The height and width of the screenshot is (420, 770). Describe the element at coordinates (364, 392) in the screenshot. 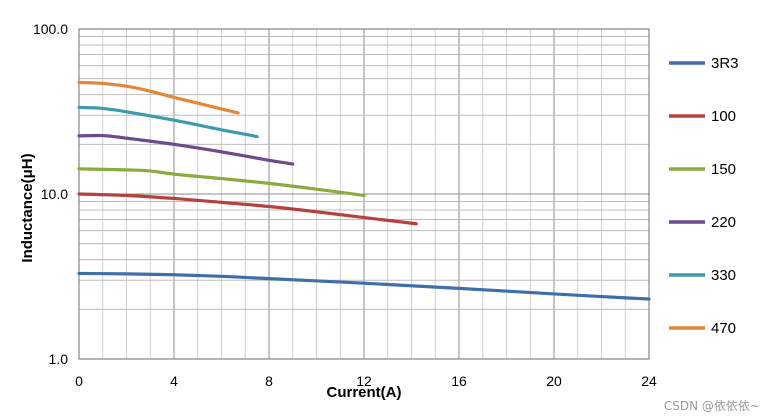

I see `x-axis-title: Current(A)` at that location.